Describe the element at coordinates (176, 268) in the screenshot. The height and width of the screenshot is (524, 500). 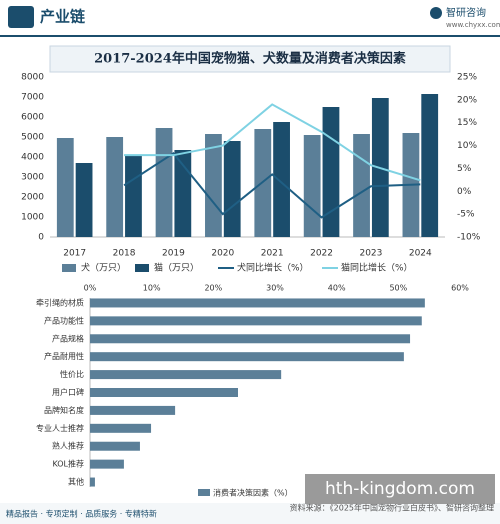
I see `legend-label: 猫（万只）` at that location.